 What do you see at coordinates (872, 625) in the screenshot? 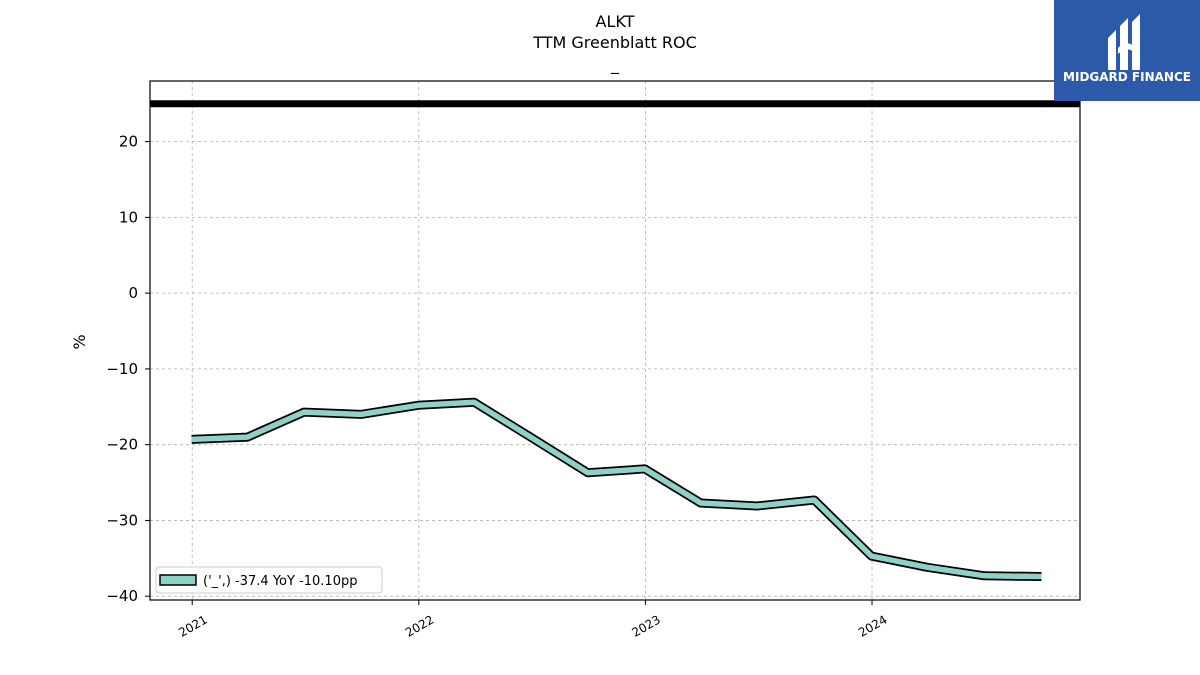
I see `x-tick-label: 2024` at bounding box center [872, 625].